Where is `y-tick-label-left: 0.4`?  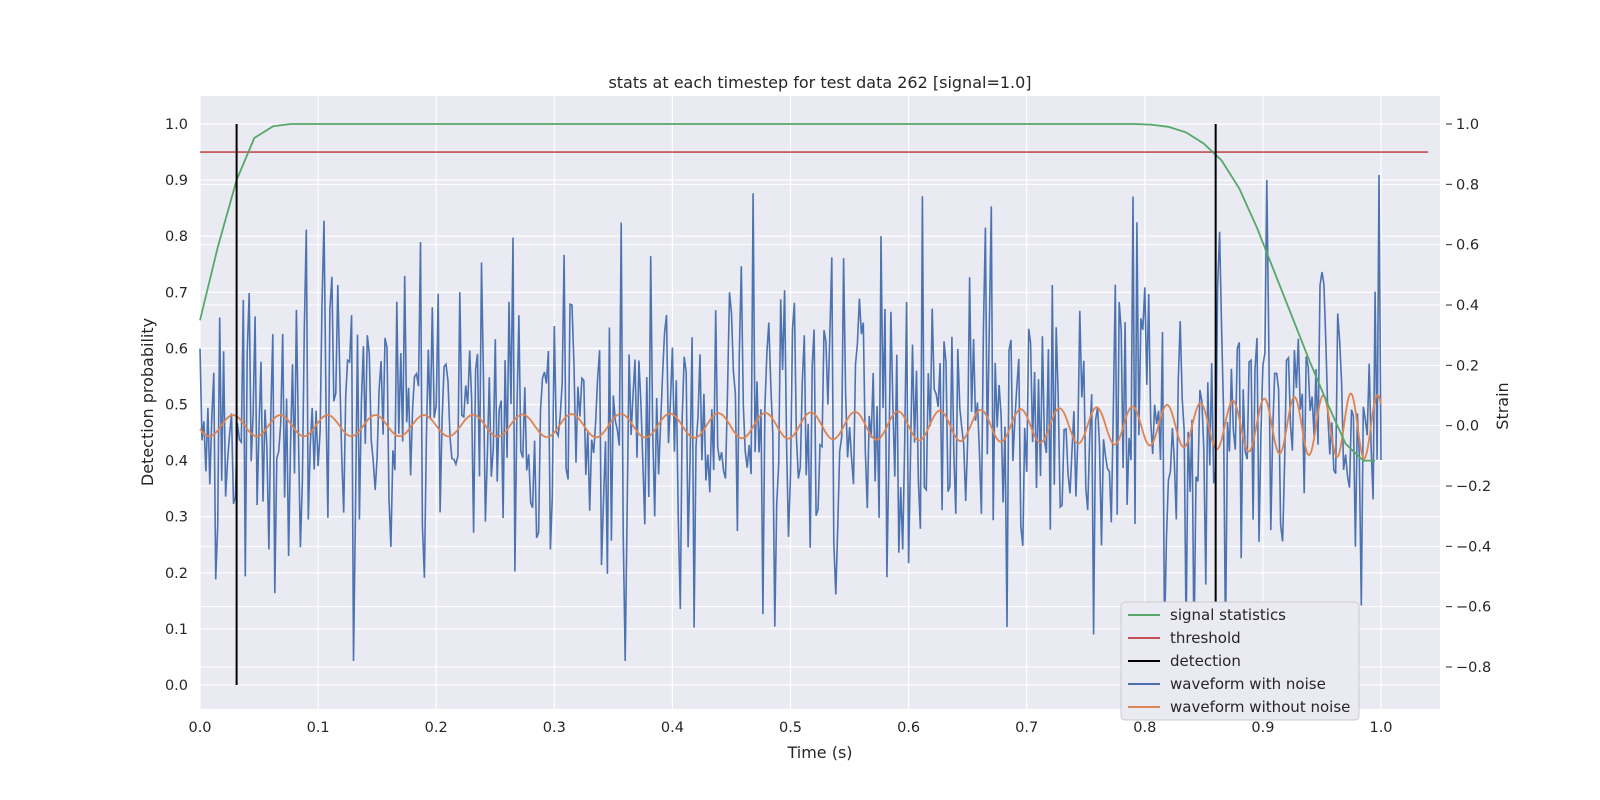 y-tick-label-left: 0.4 is located at coordinates (176, 462).